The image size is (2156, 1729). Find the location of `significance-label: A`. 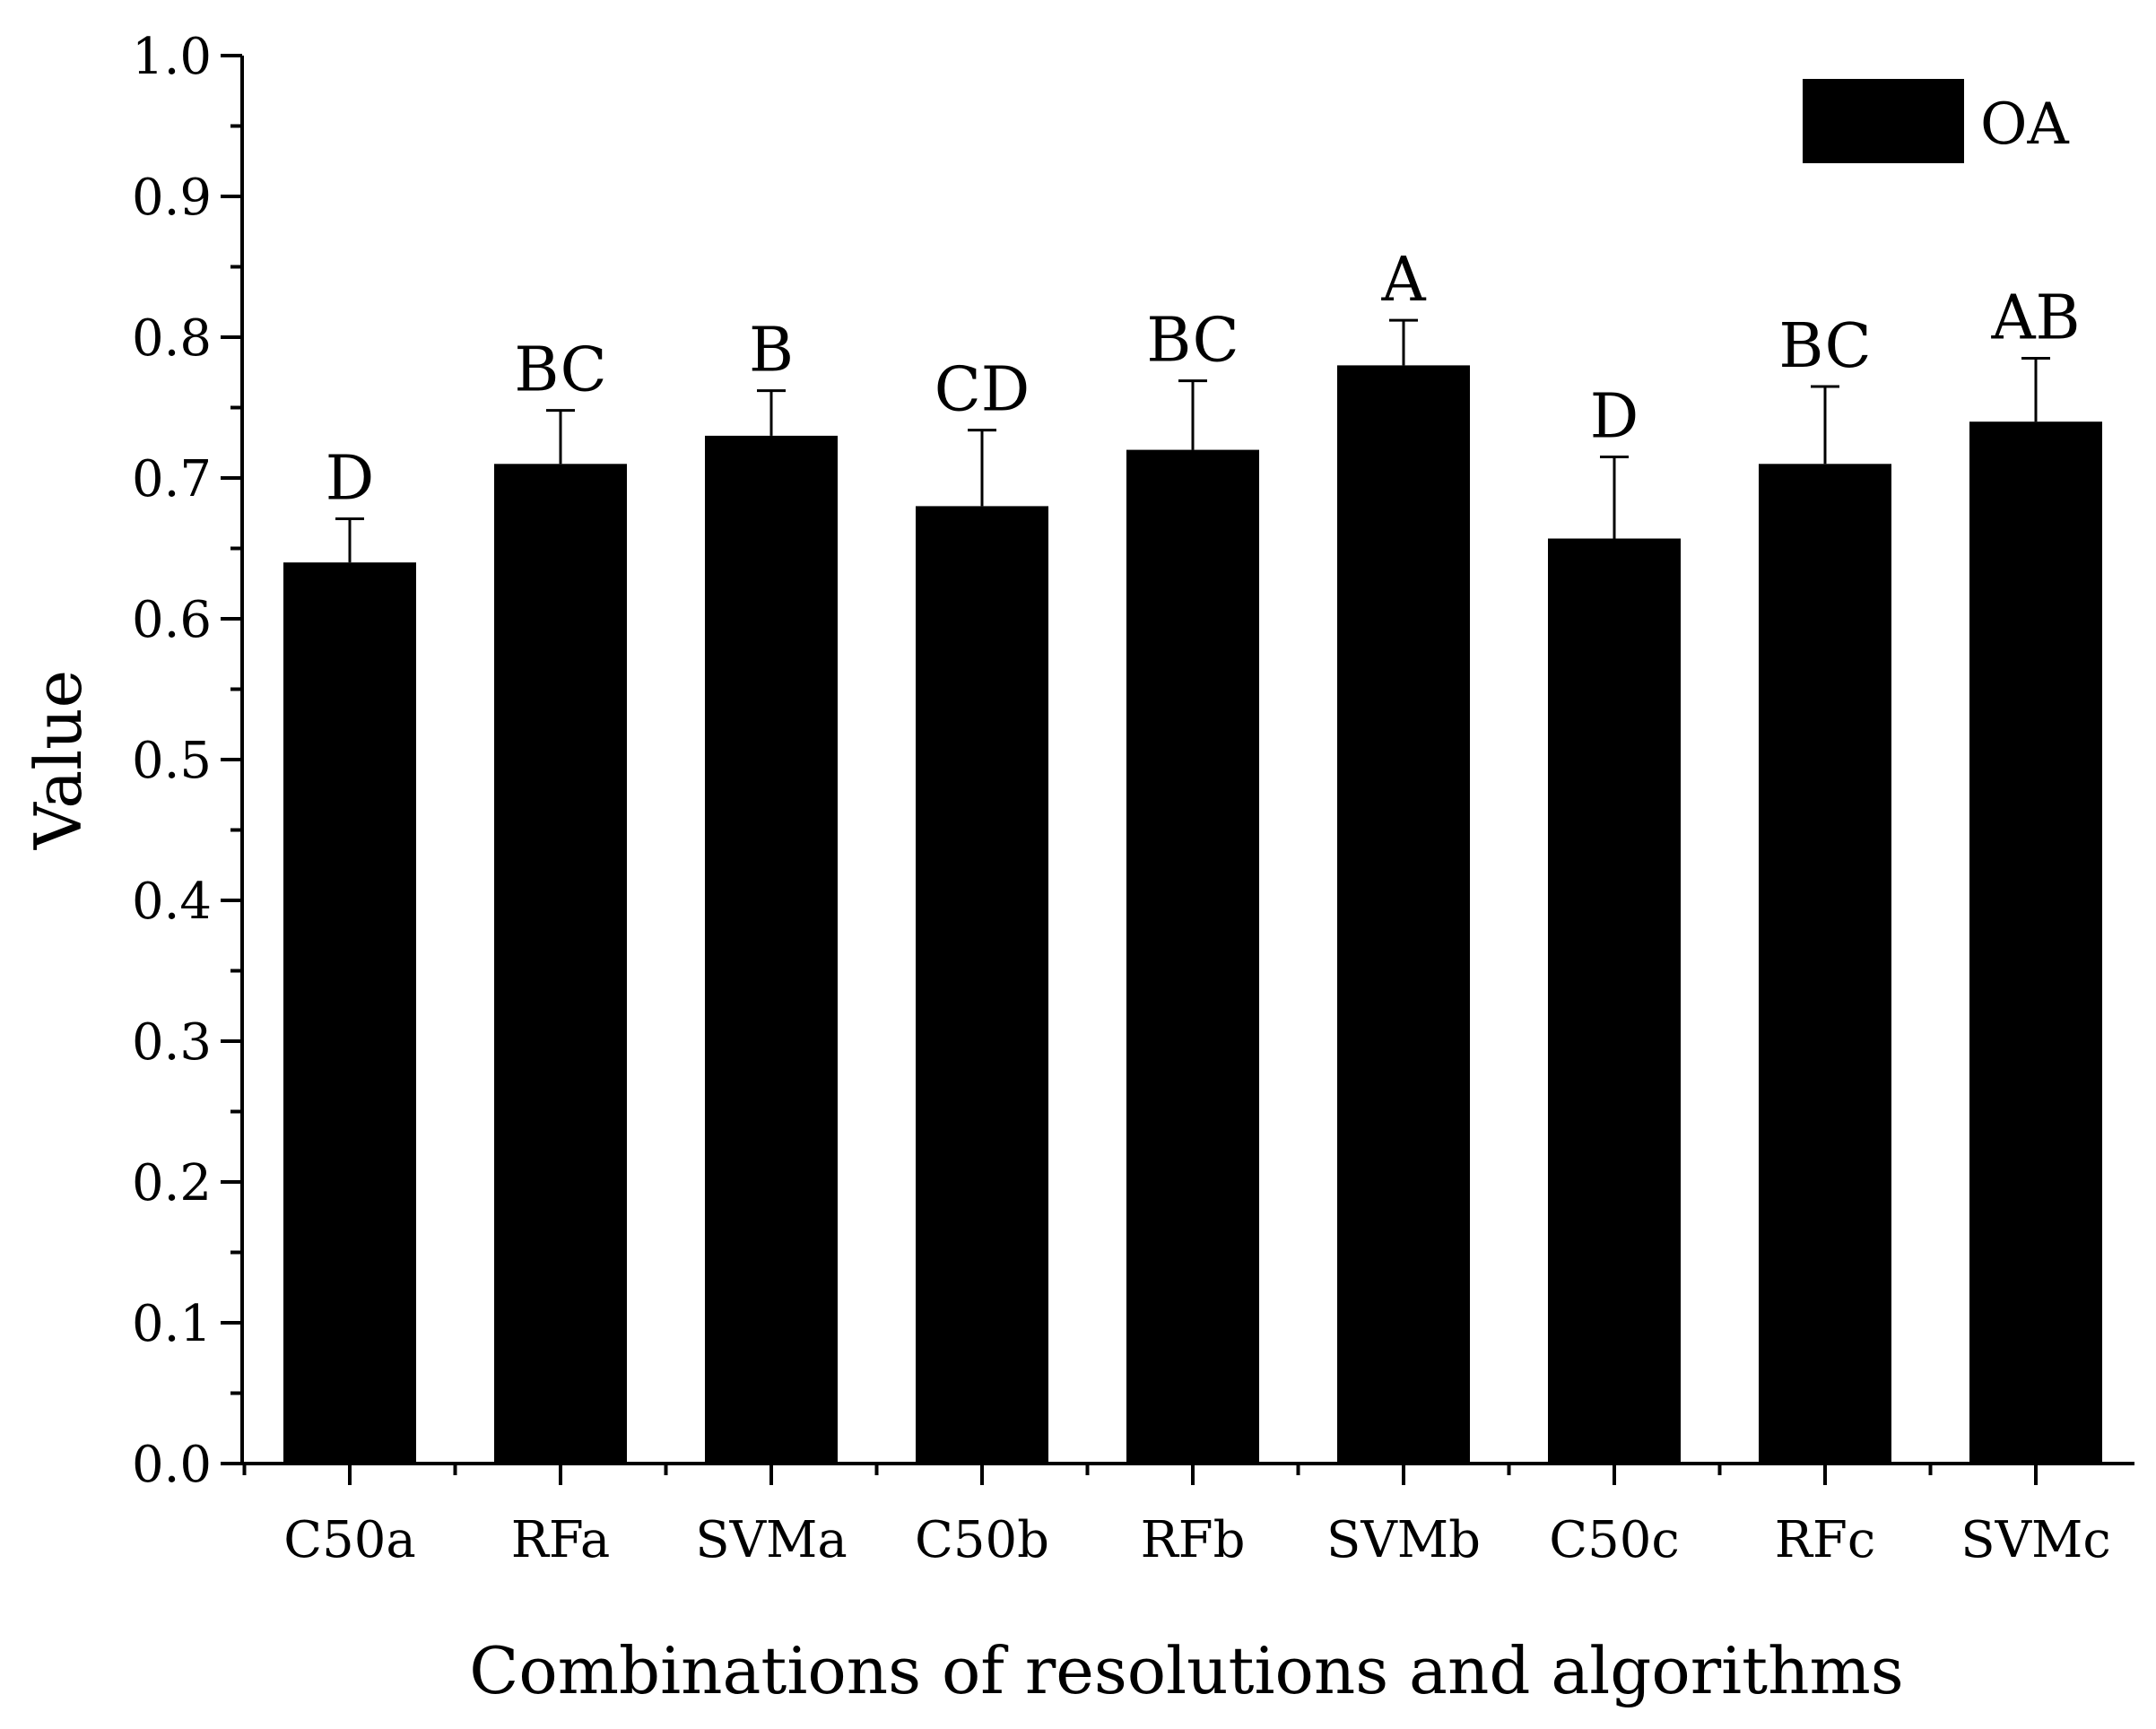

significance-label: A is located at coordinates (1403, 280).